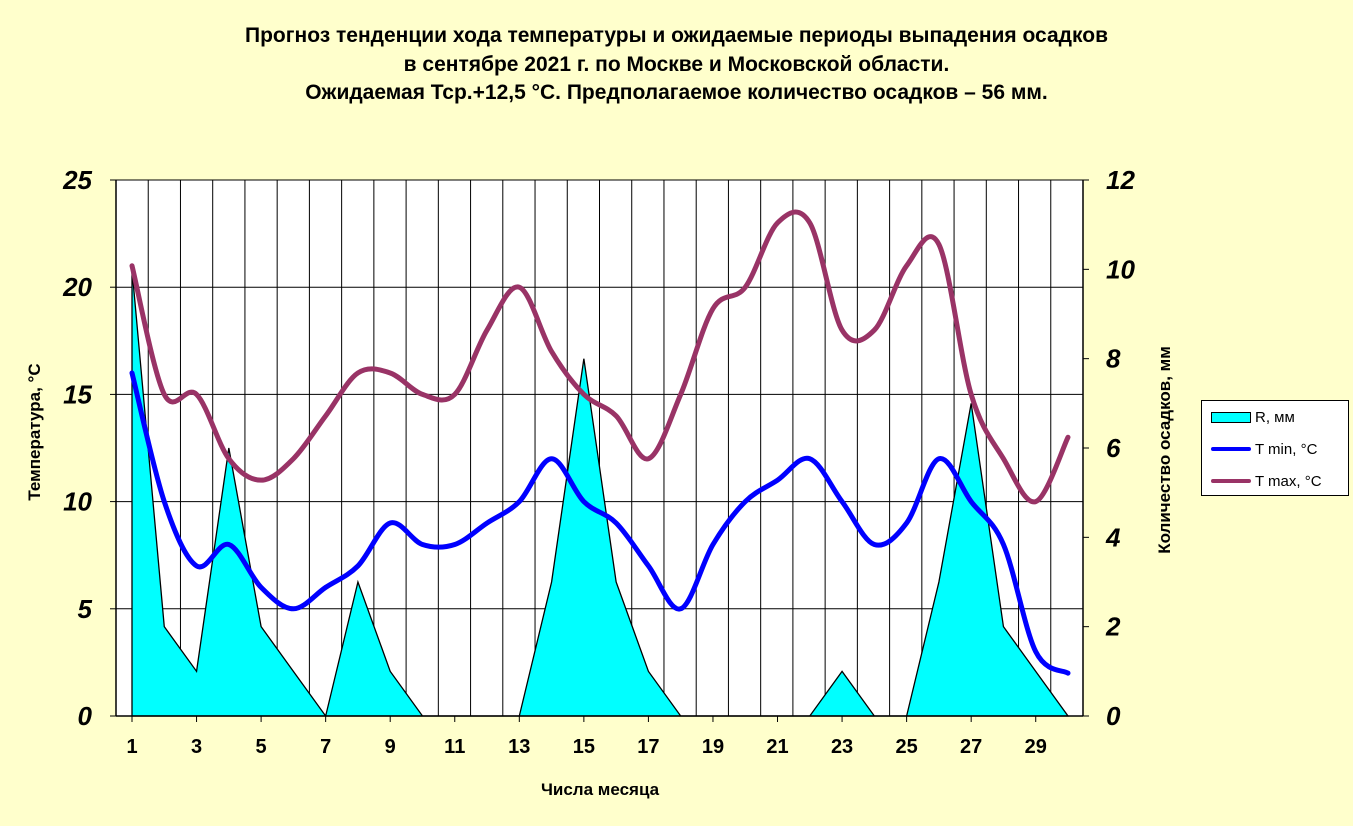  I want to click on legend-swatch-precipitation, so click(1231, 417).